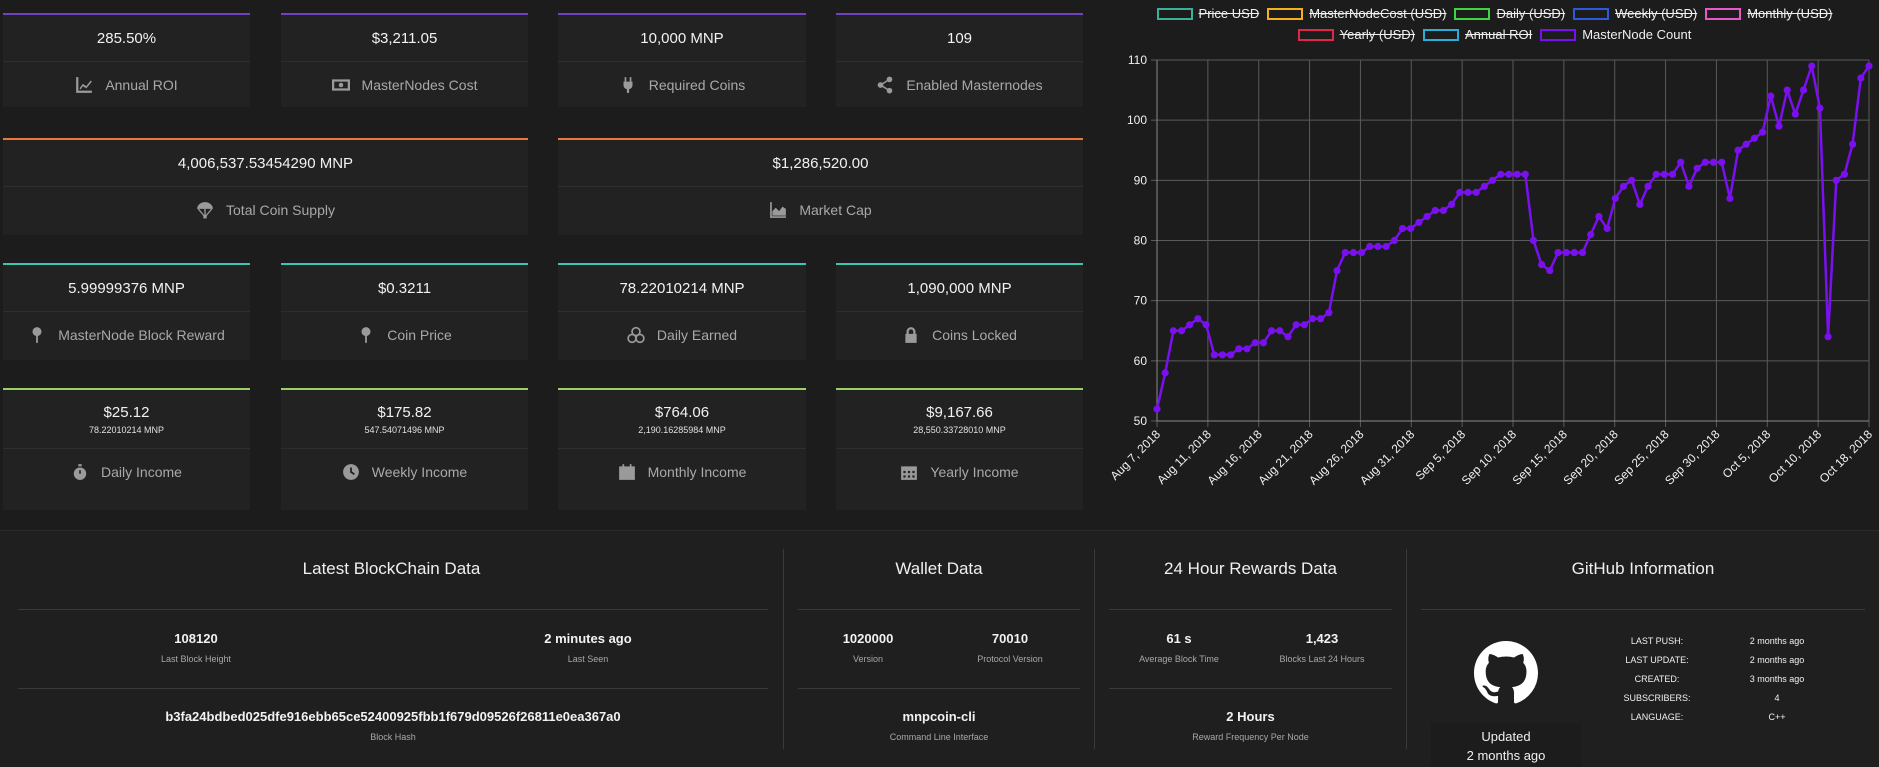  I want to click on legend-item: Daily (USD), so click(1509, 13).